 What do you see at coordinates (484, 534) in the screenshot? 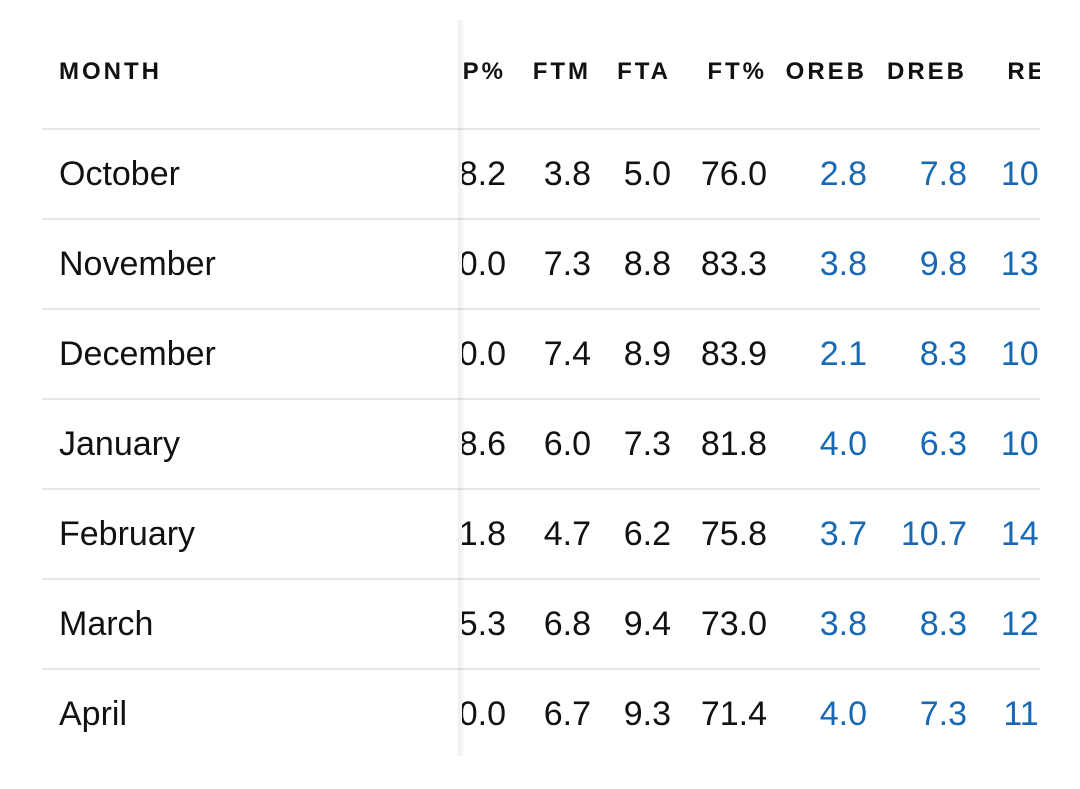
I see `cell-3p-pct: 31.8` at bounding box center [484, 534].